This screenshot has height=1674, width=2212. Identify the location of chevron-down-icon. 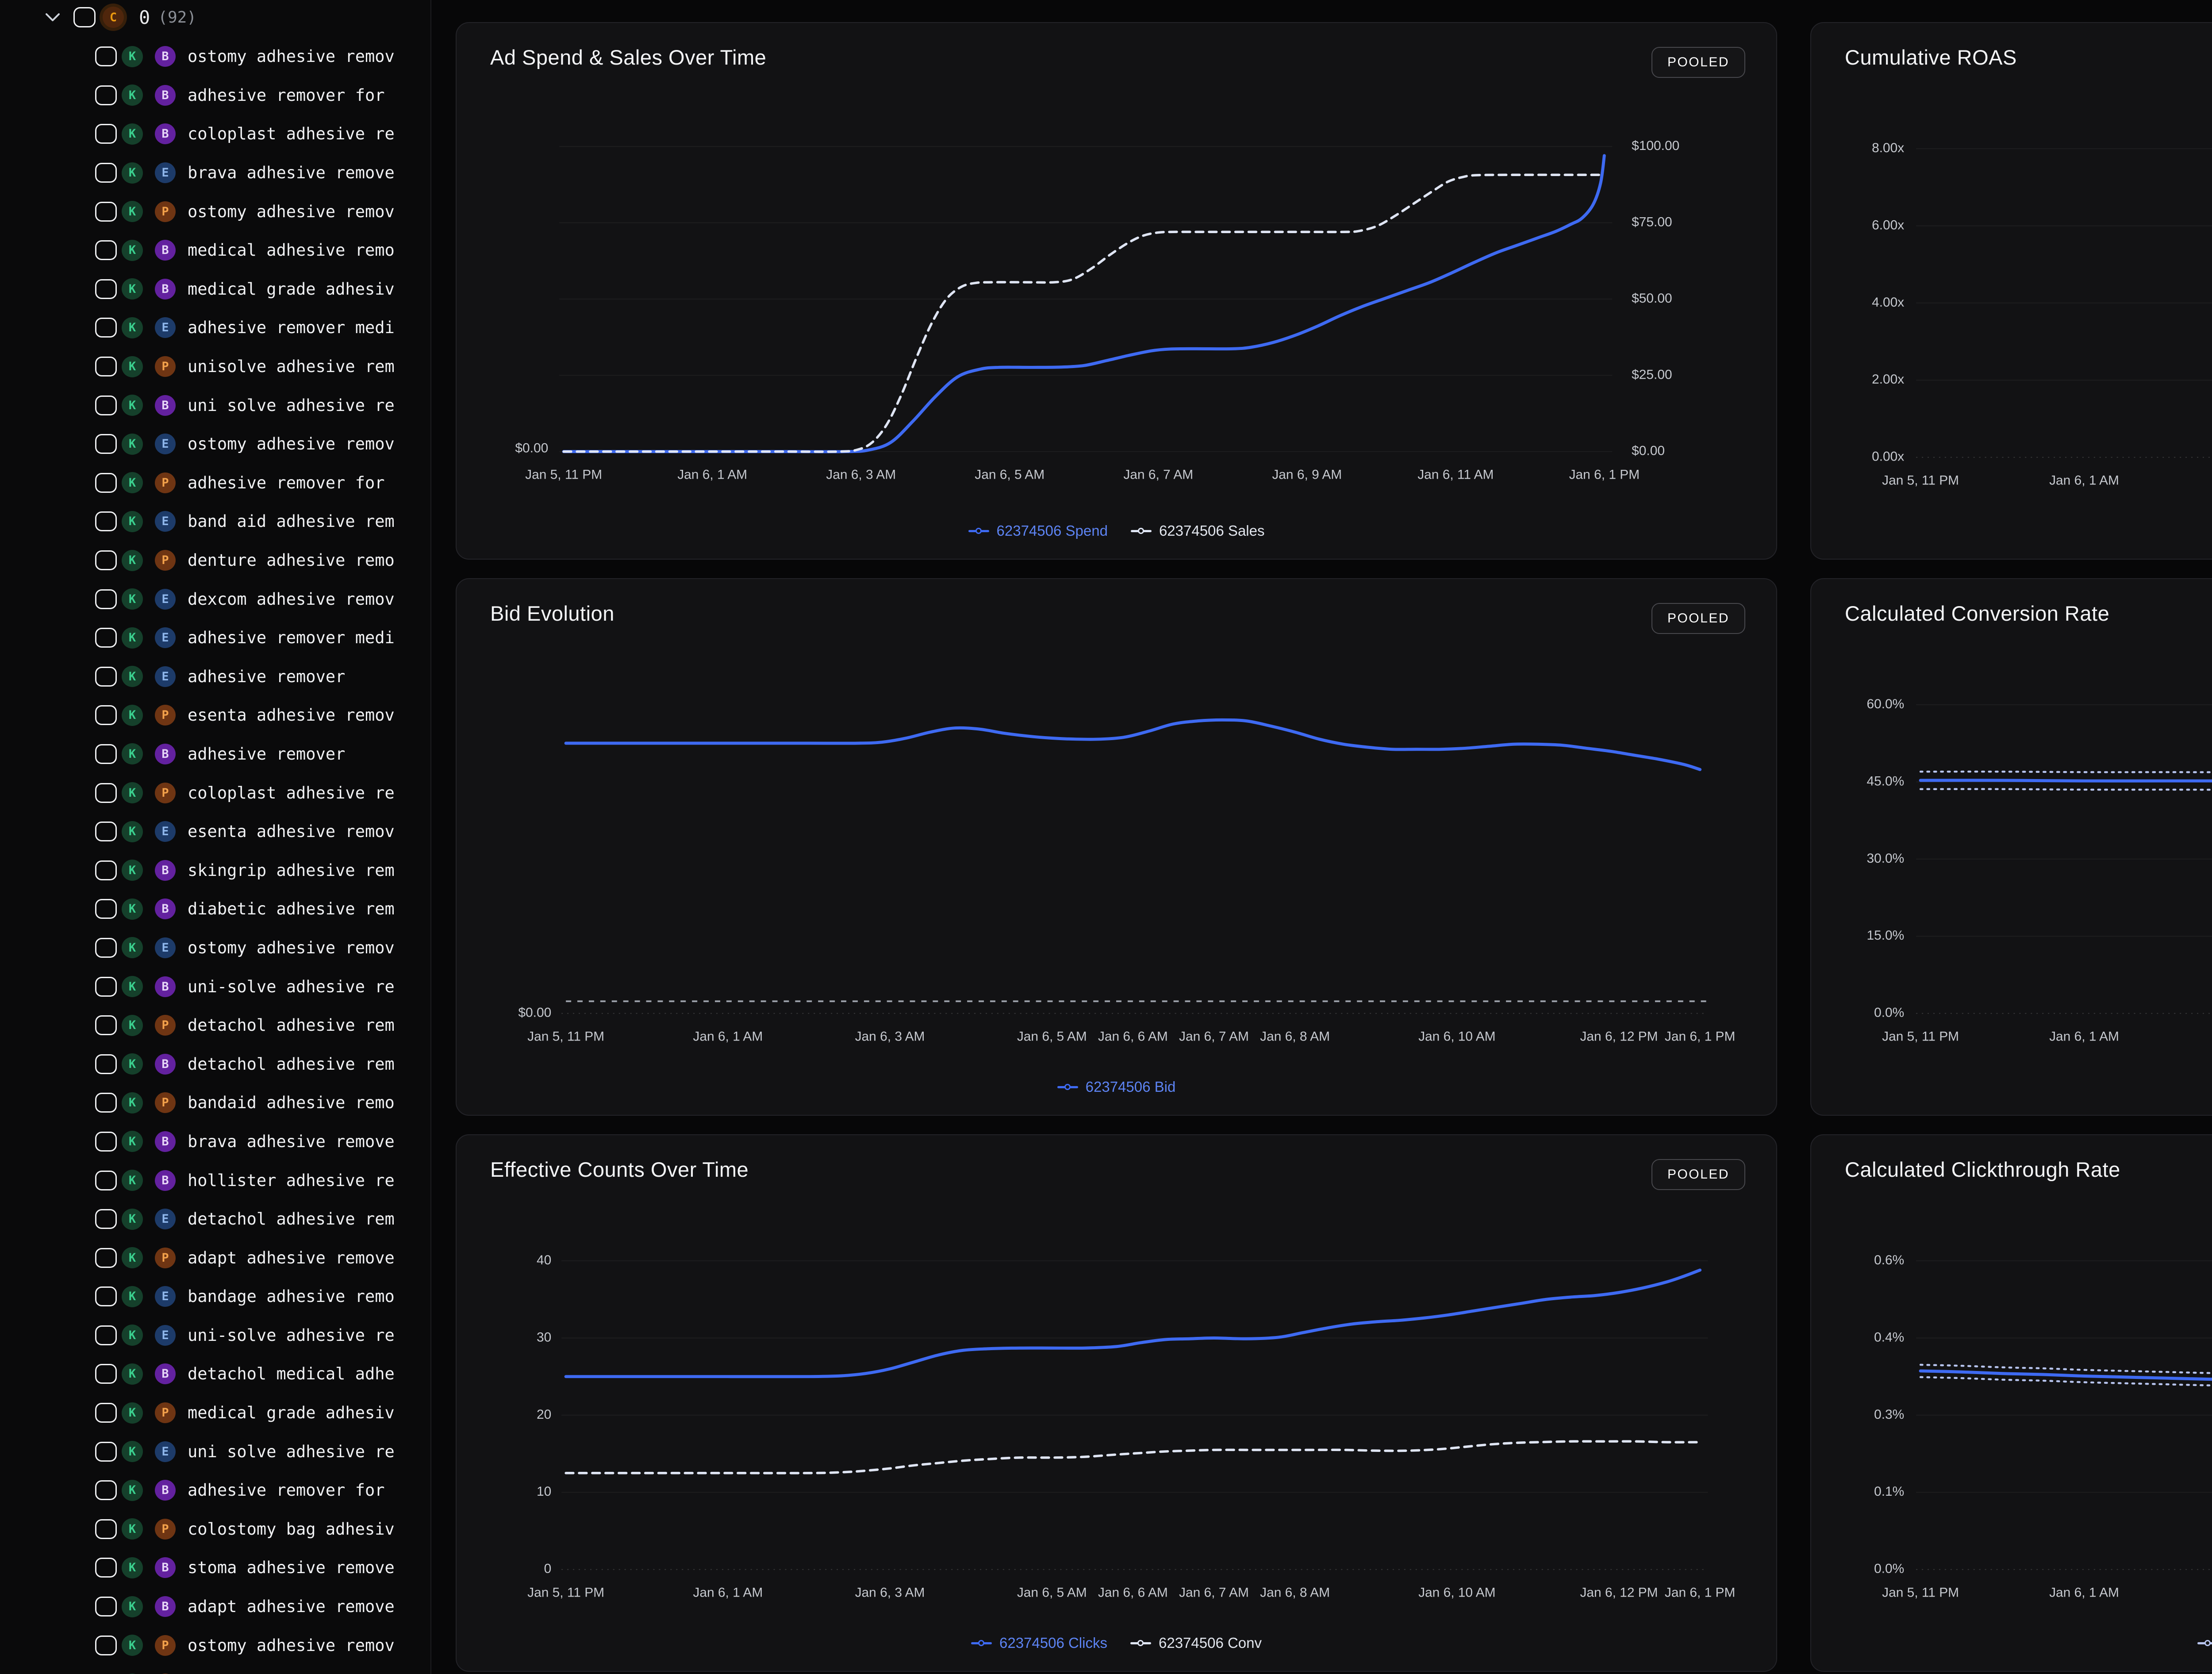
(53, 17).